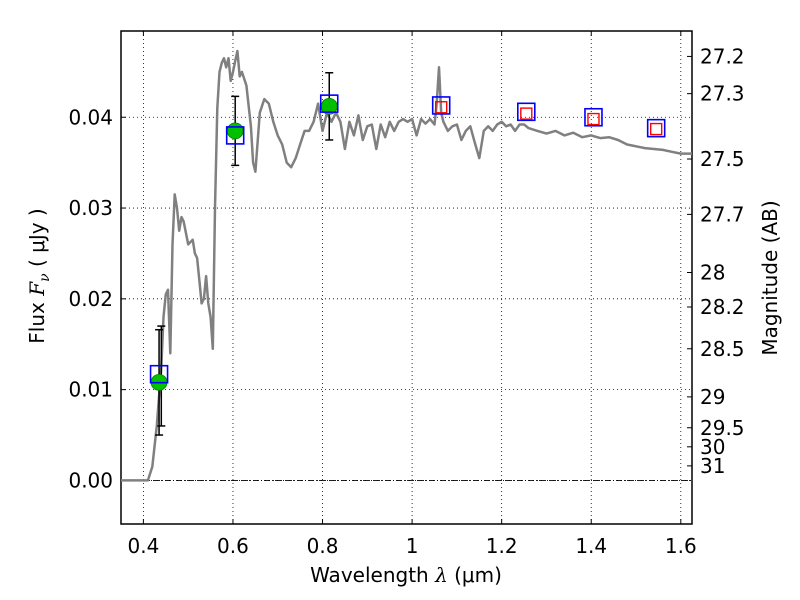 The width and height of the screenshot is (800, 600). I want to click on x-tick-label: 0.6, so click(233, 546).